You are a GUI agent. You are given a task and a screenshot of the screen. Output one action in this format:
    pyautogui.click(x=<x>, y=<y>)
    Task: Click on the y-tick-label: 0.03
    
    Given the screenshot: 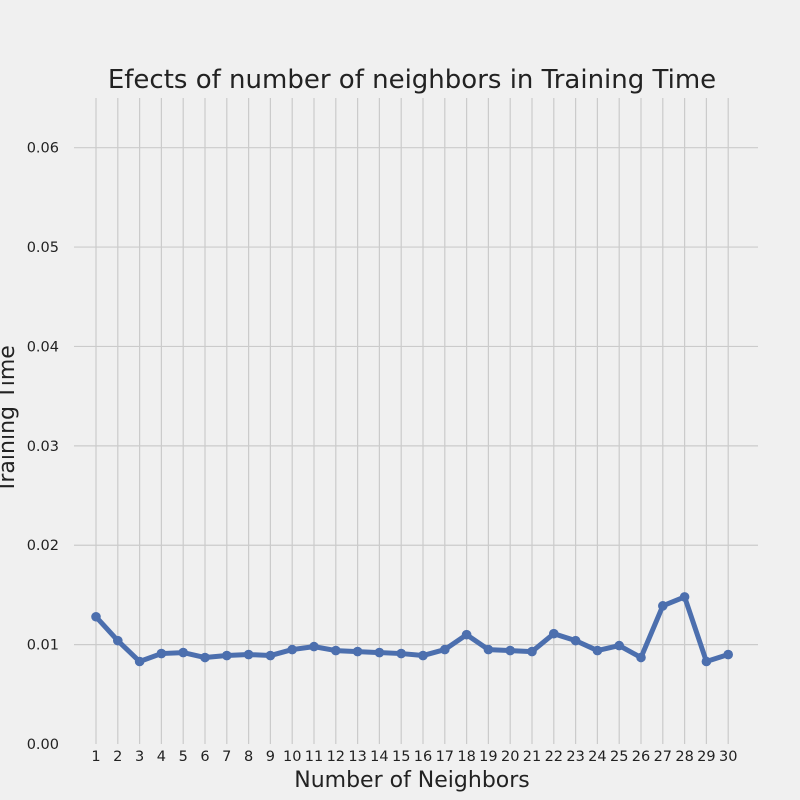 What is the action you would take?
    pyautogui.click(x=43, y=447)
    